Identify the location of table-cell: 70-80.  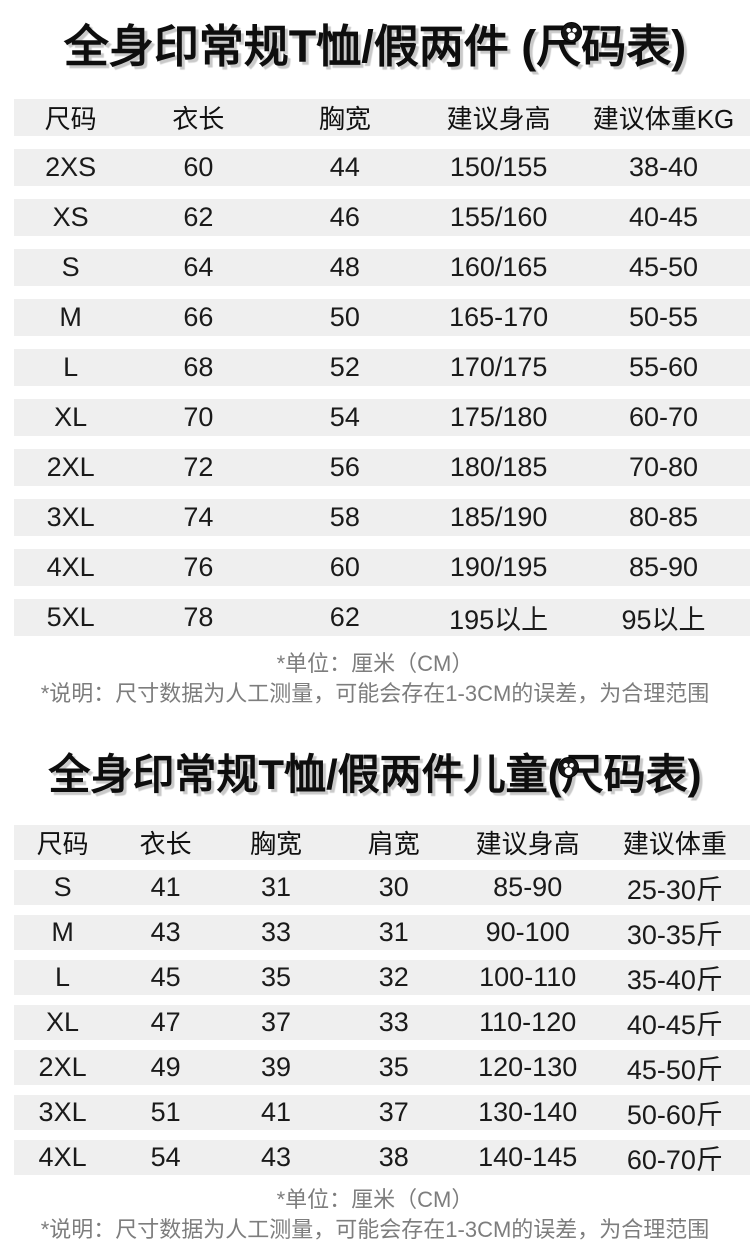
(663, 467).